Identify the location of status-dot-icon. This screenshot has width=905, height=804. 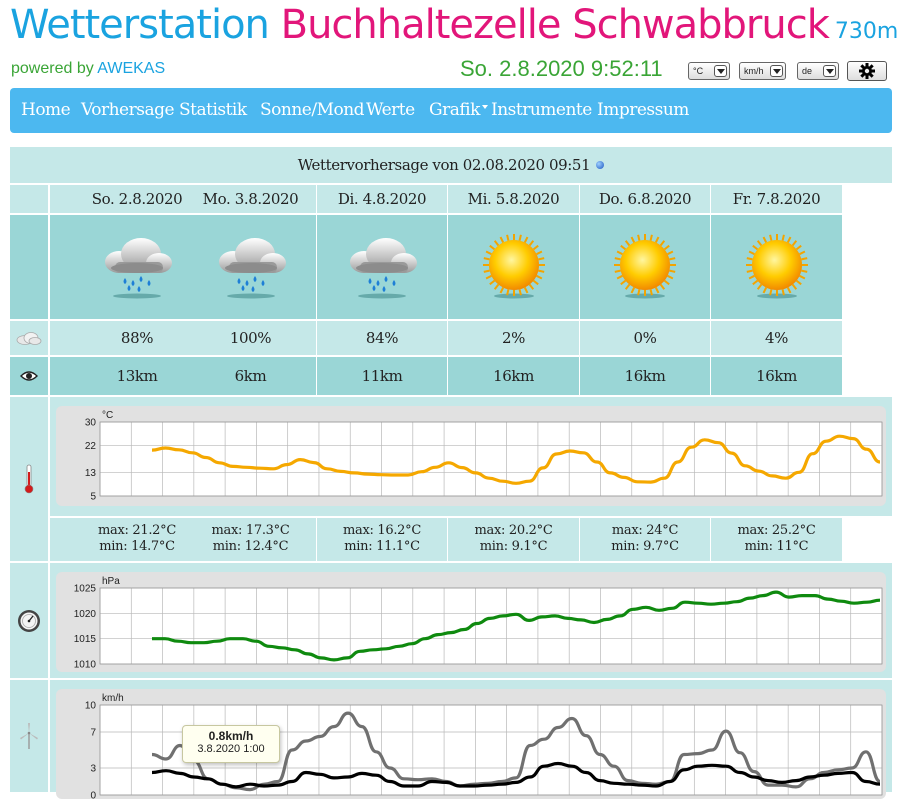
(600, 165).